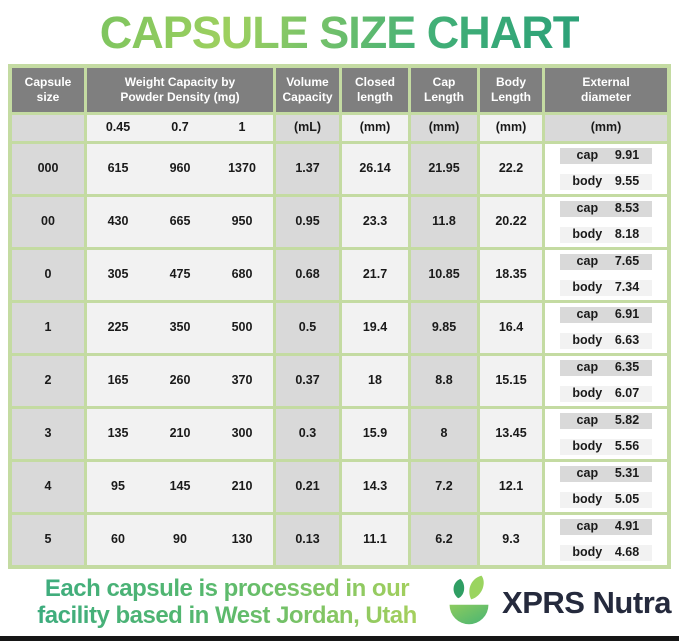  I want to click on capsule-size-value: 0, so click(48, 275).